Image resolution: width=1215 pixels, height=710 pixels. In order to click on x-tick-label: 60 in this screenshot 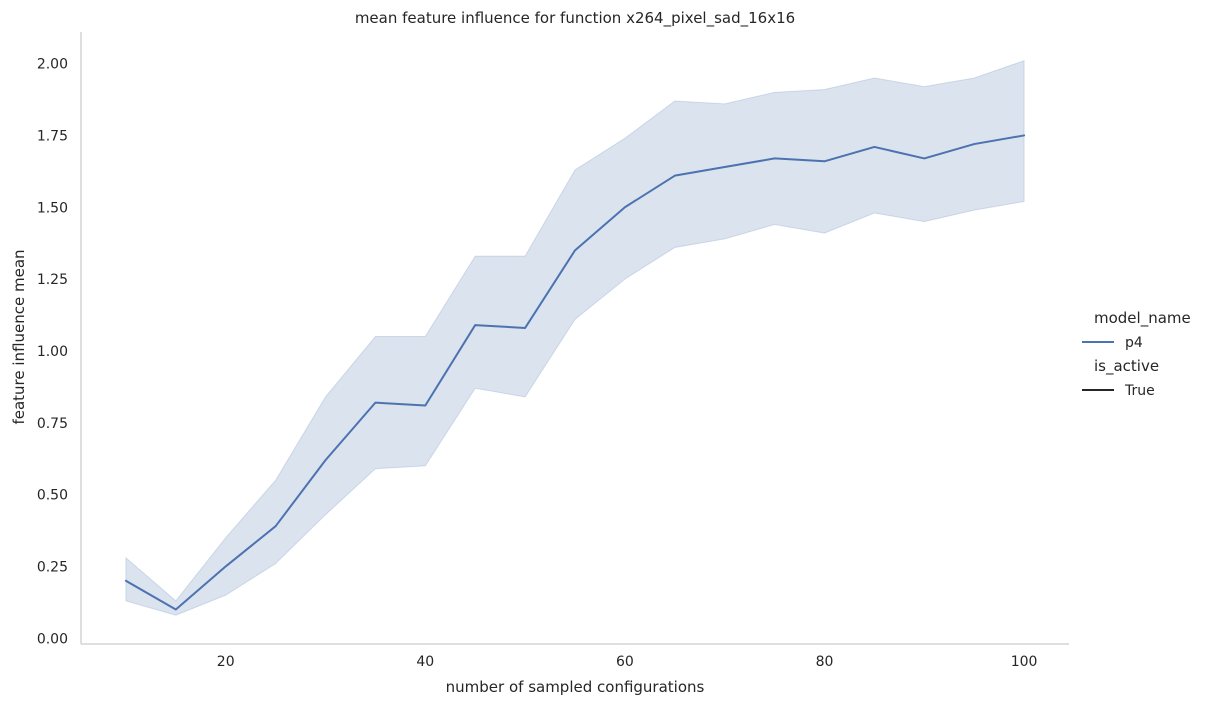, I will do `click(625, 662)`.